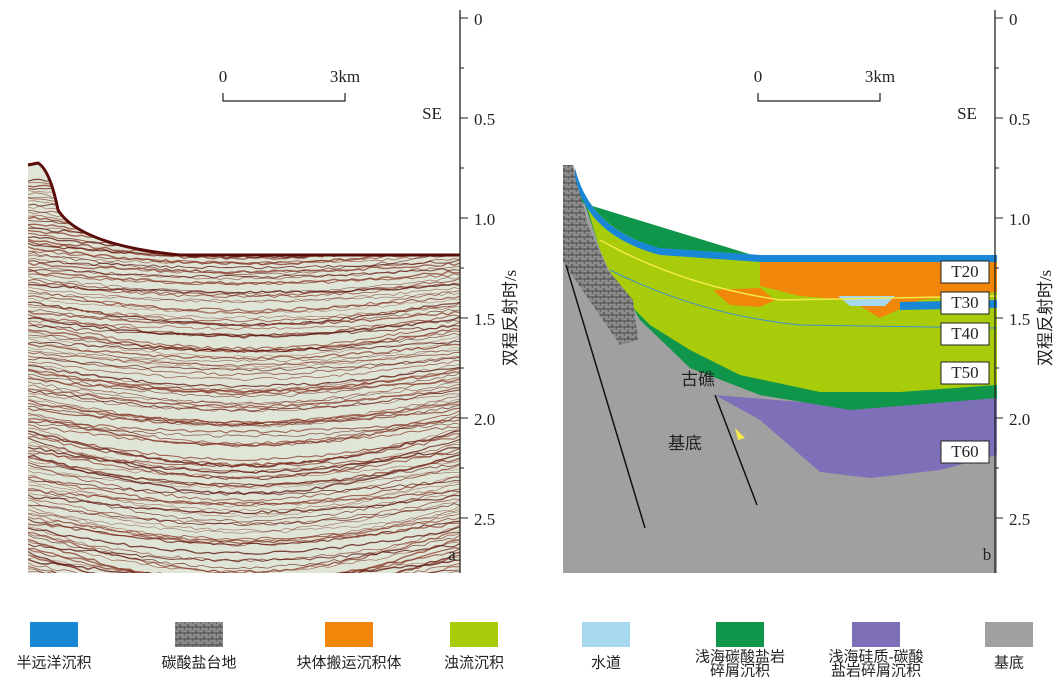 This screenshot has width=1061, height=686. I want to click on basement-label: 基底, so click(685, 443).